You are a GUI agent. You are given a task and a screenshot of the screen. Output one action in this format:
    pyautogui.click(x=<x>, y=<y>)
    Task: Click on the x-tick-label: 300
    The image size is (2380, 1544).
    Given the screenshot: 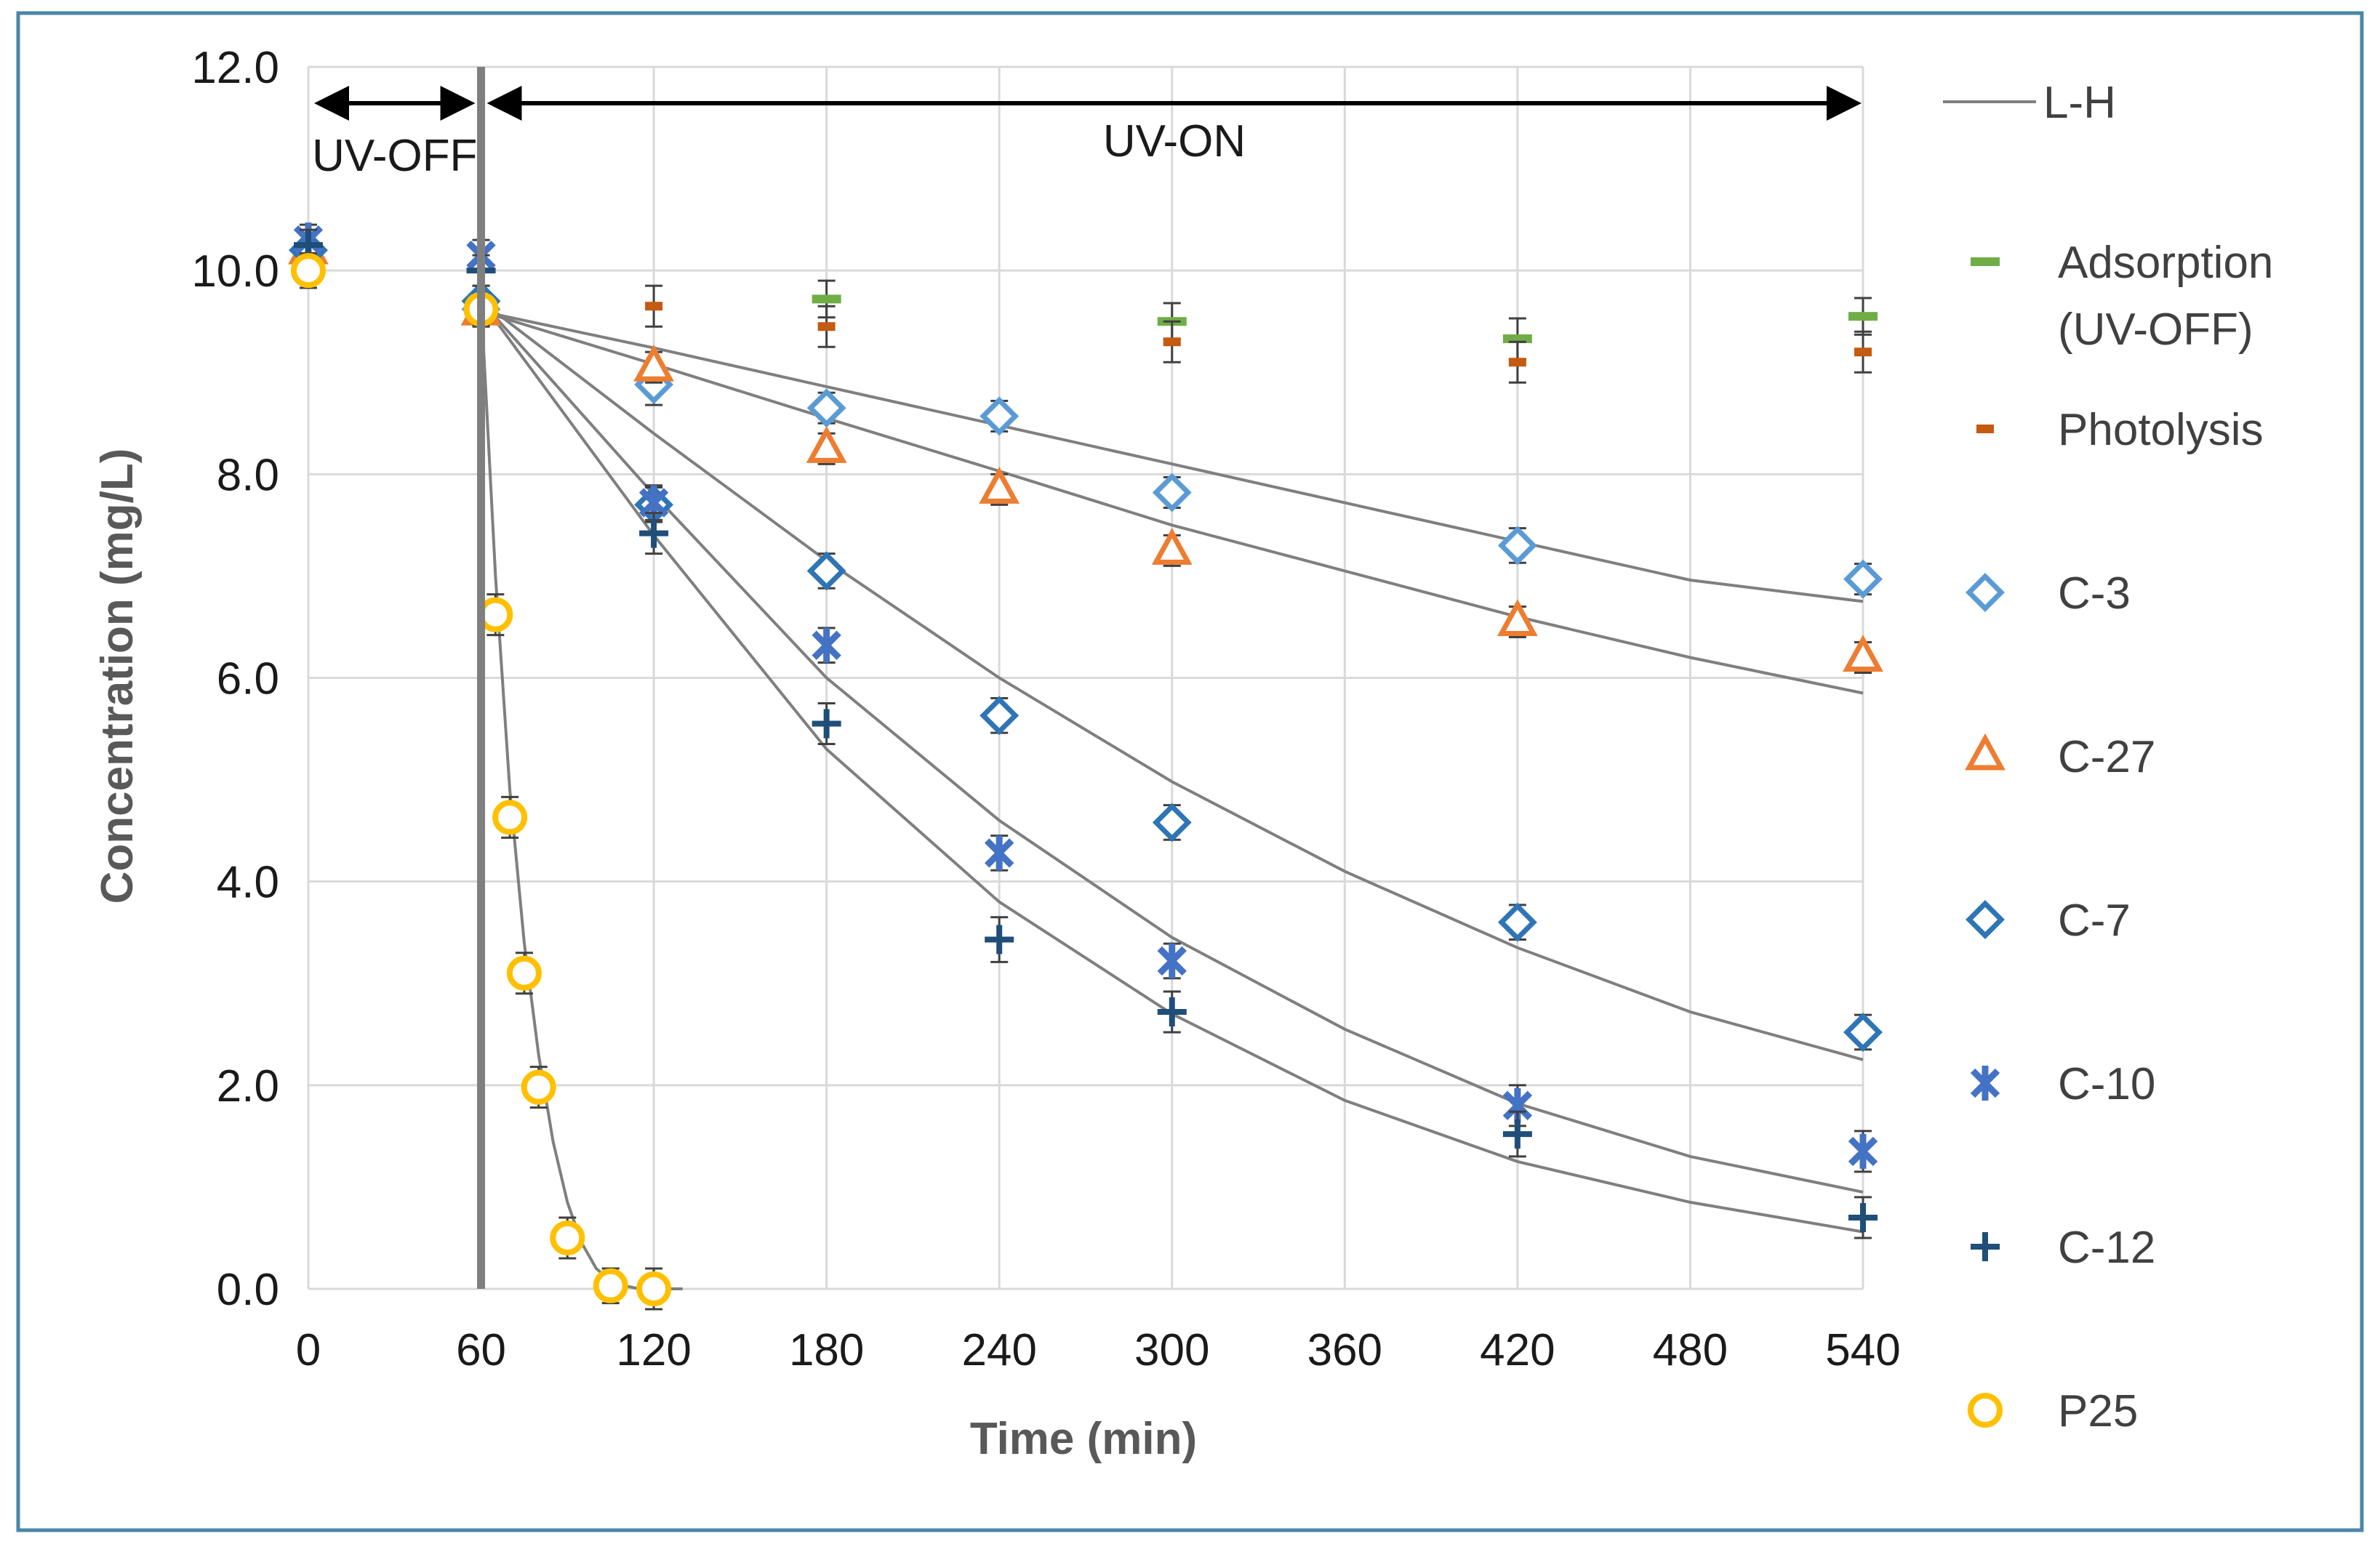 What is the action you would take?
    pyautogui.click(x=1171, y=1350)
    